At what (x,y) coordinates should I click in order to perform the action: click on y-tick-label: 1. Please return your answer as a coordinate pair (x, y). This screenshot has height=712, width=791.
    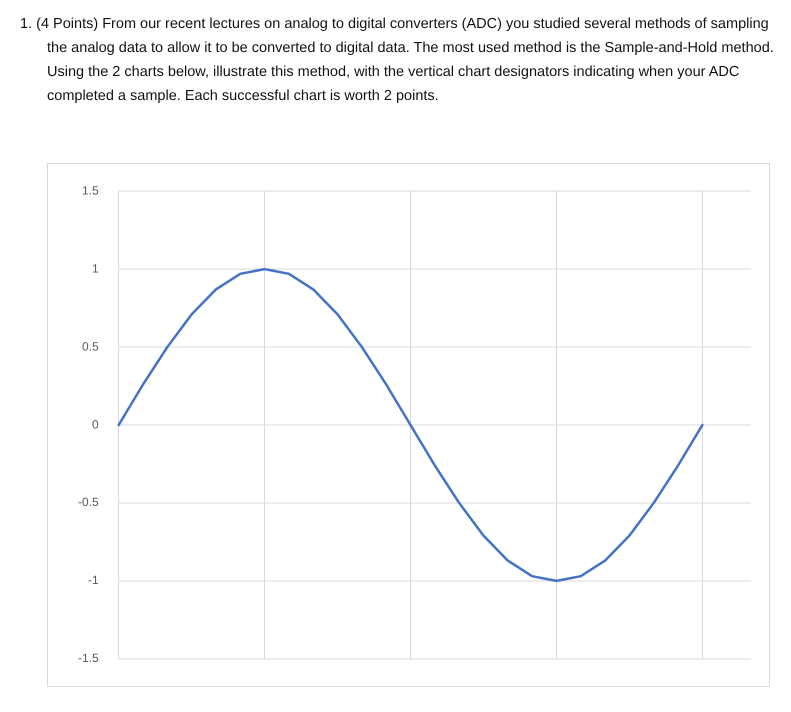
    Looking at the image, I should click on (95, 268).